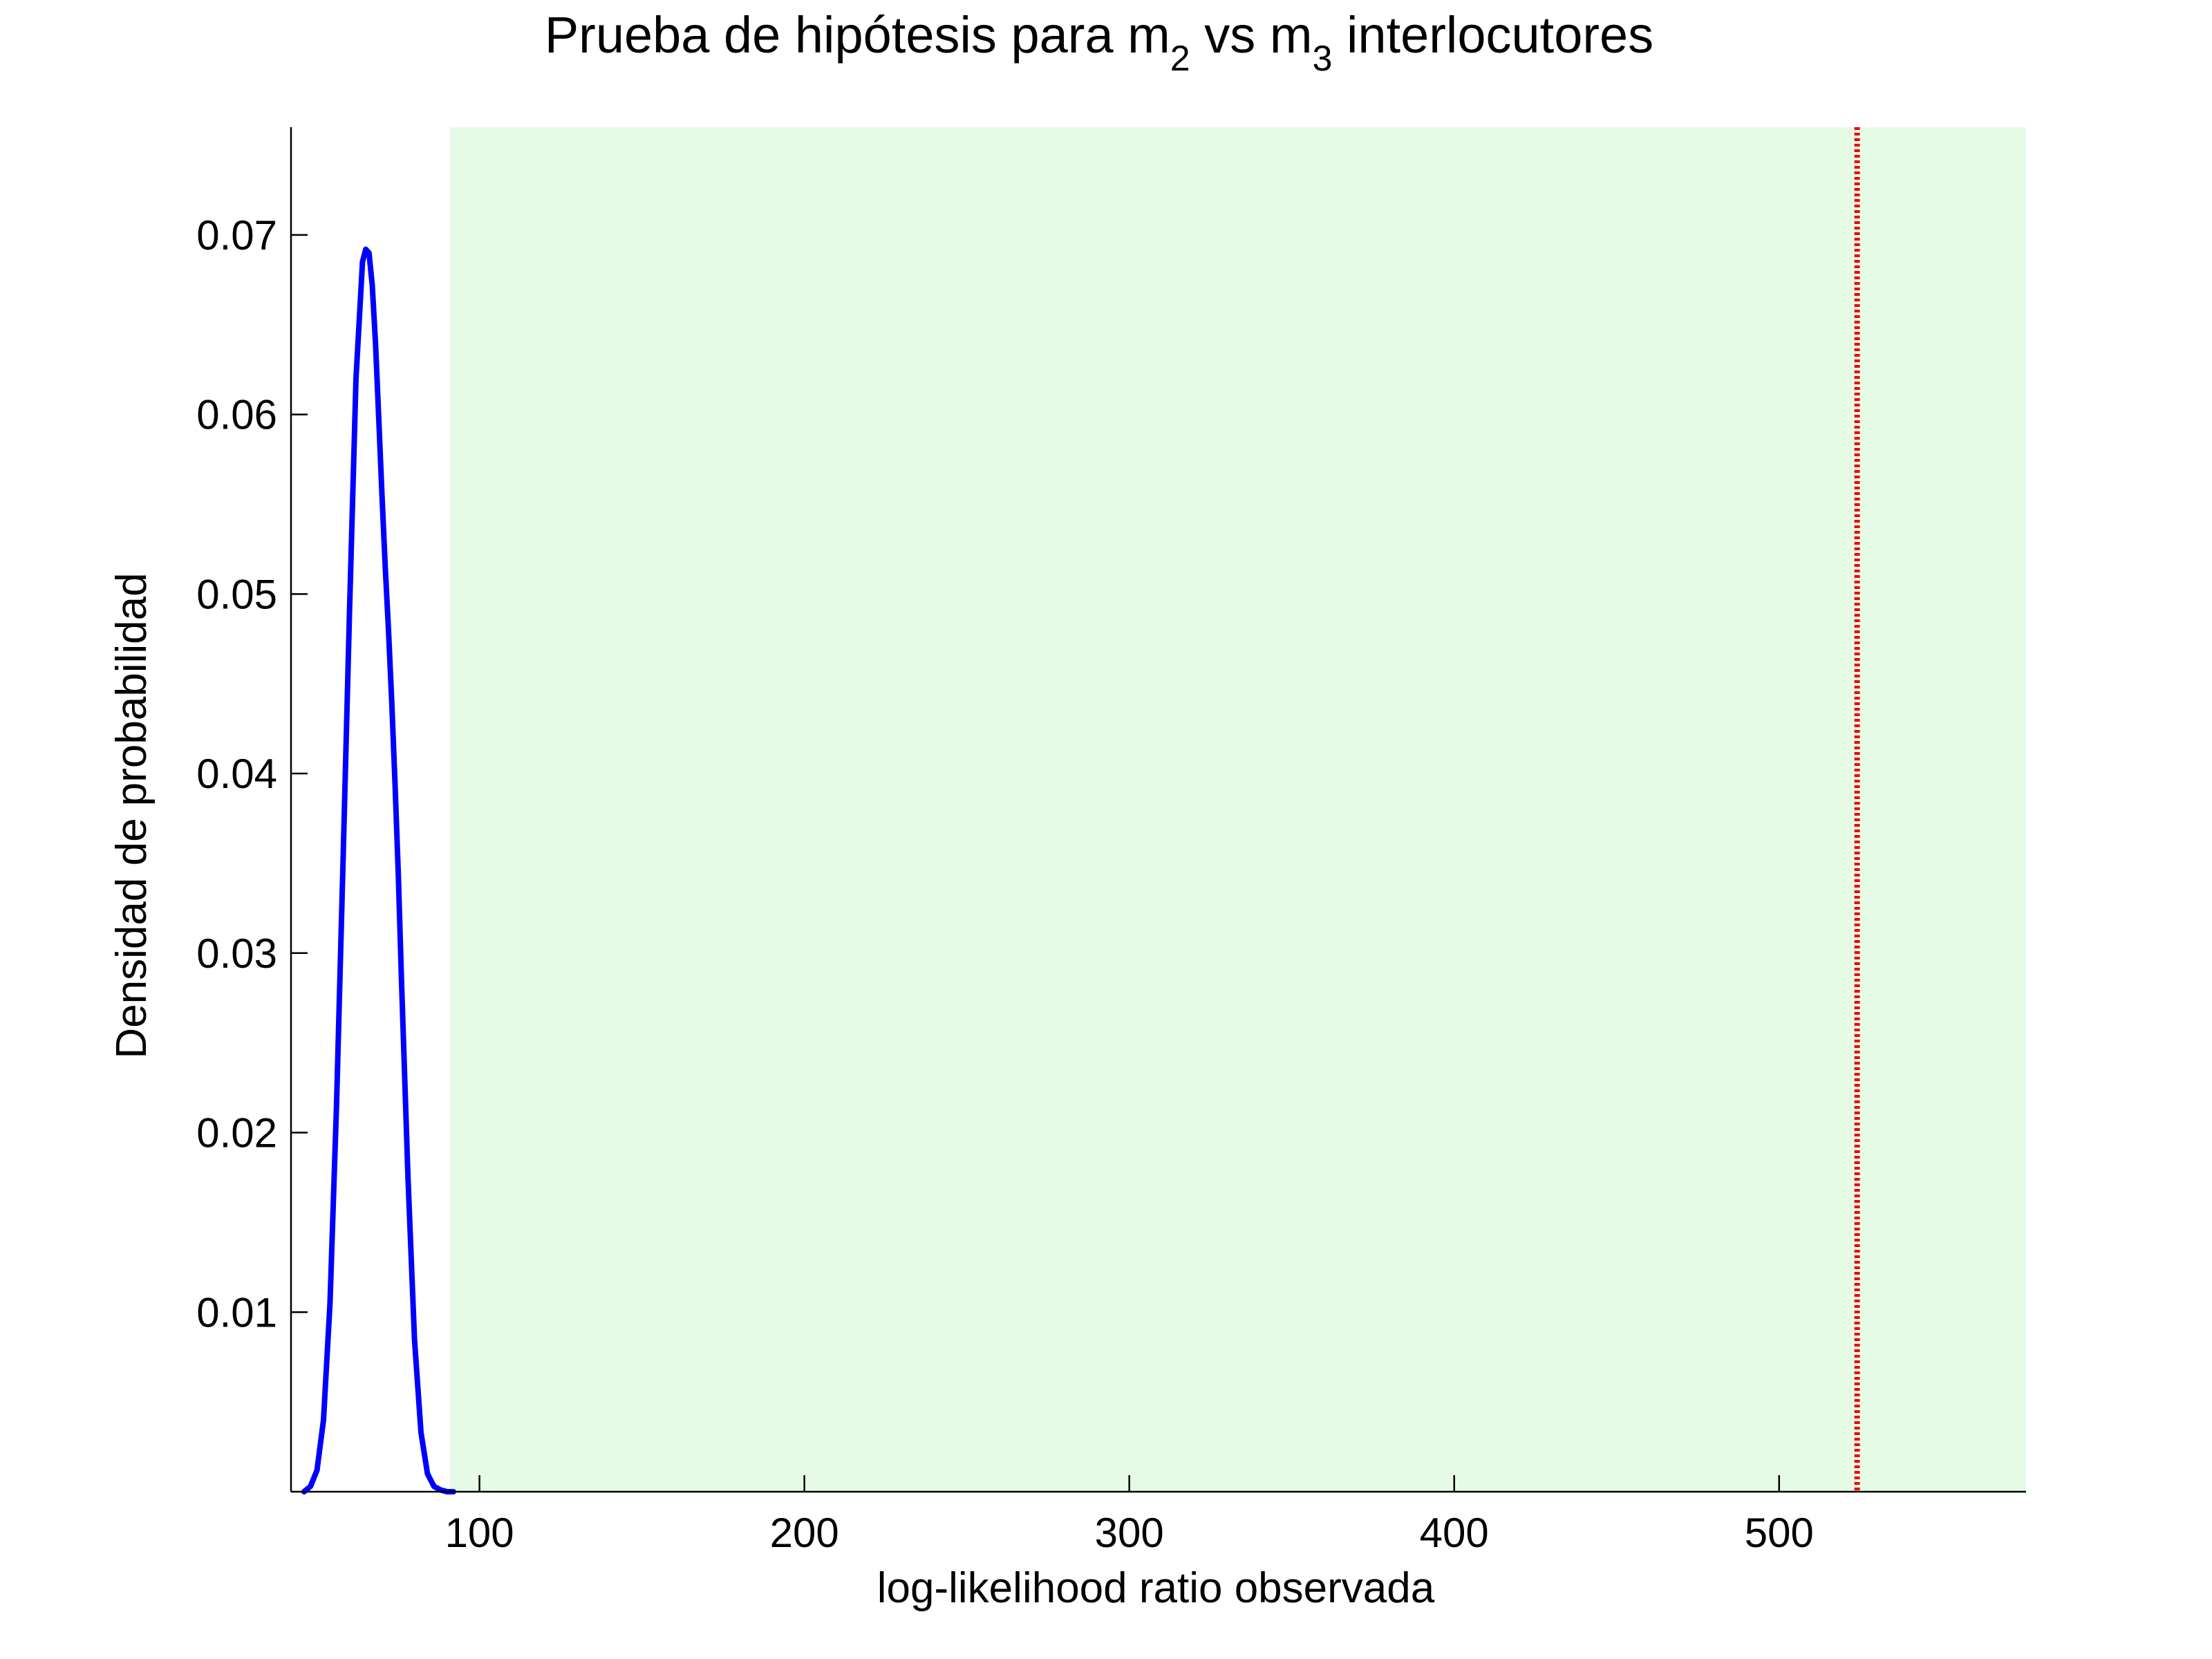 The image size is (2212, 1659). Describe the element at coordinates (1779, 1533) in the screenshot. I see `x-tick-label-500: 500` at that location.